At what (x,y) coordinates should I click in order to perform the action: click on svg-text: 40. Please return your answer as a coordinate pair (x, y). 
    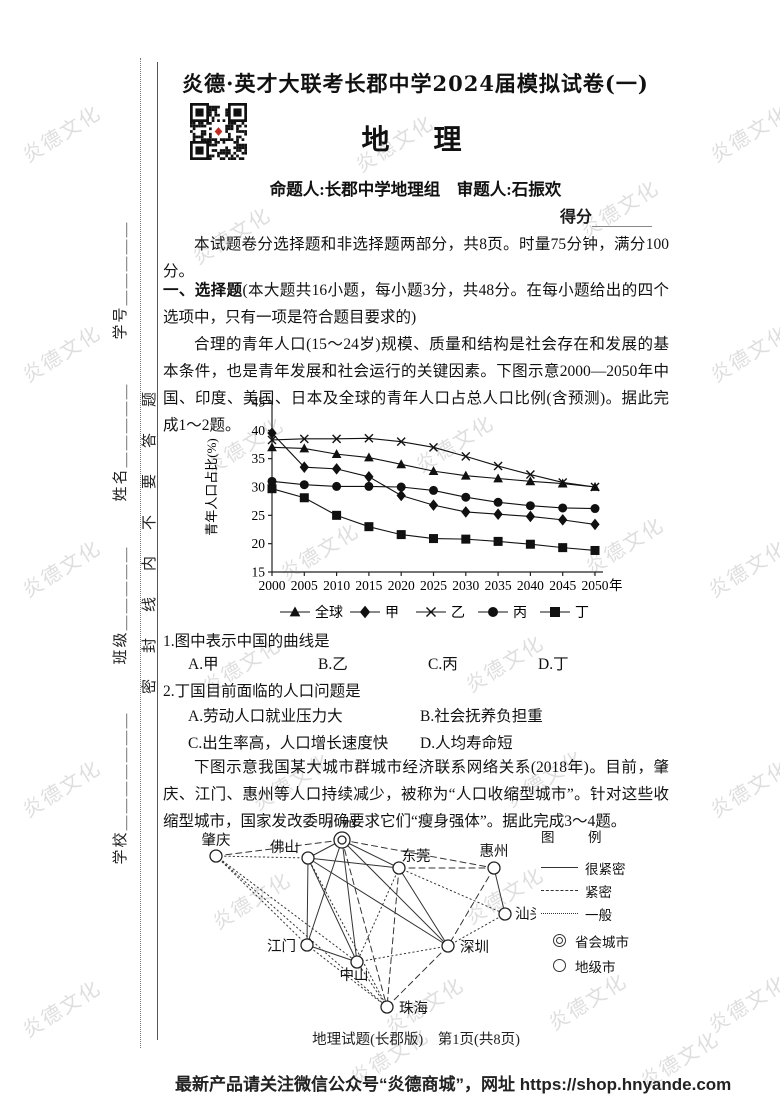
    Looking at the image, I should click on (259, 430).